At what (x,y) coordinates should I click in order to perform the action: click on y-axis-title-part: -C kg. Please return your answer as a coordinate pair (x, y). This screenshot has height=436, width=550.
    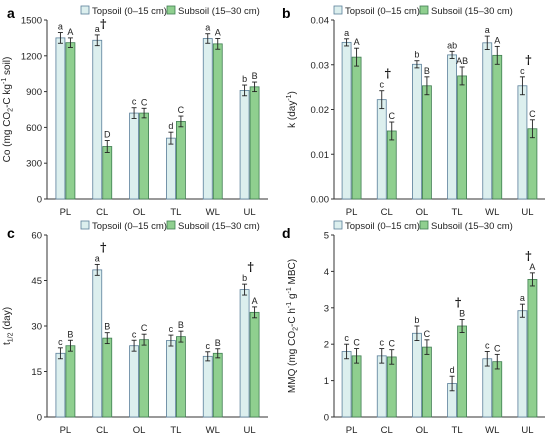
    Looking at the image, I should click on (7, 96).